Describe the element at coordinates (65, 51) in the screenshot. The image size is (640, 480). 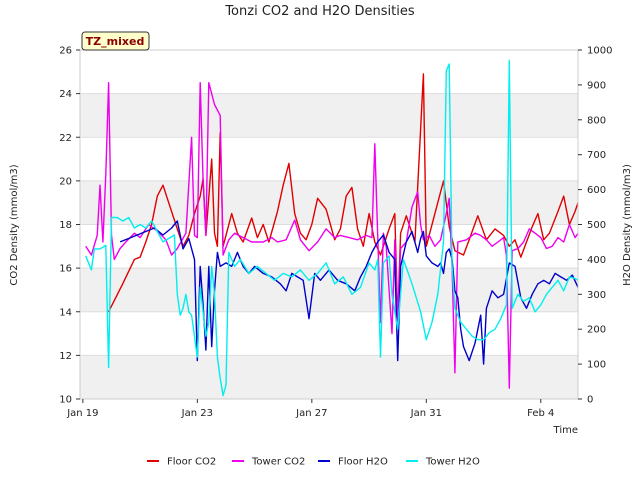
I see `y-left-tick-label: 26` at that location.